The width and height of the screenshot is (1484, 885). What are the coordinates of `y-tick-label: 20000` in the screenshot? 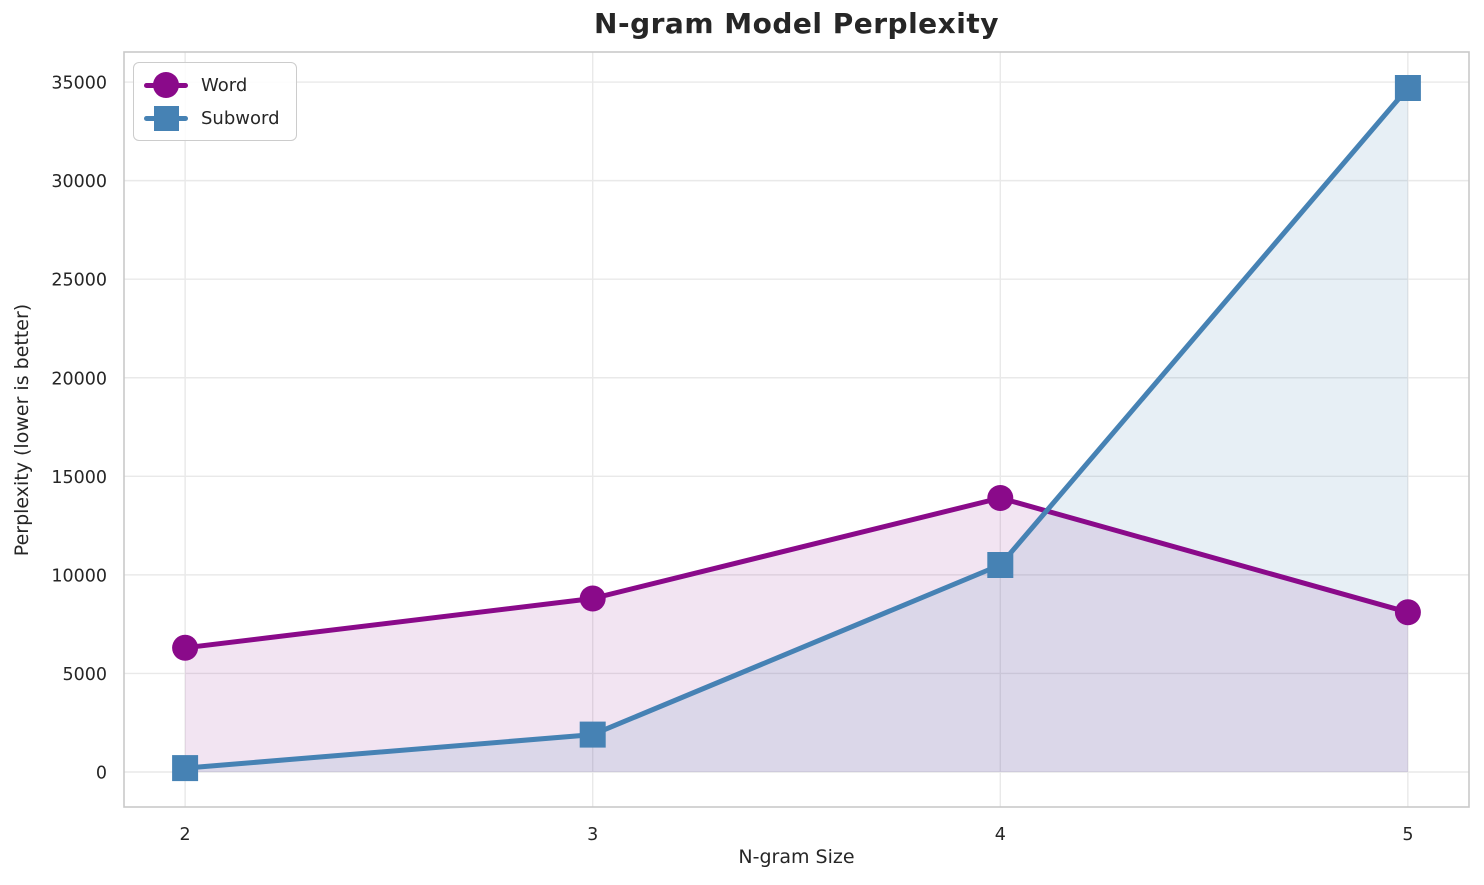 It's located at (79, 379).